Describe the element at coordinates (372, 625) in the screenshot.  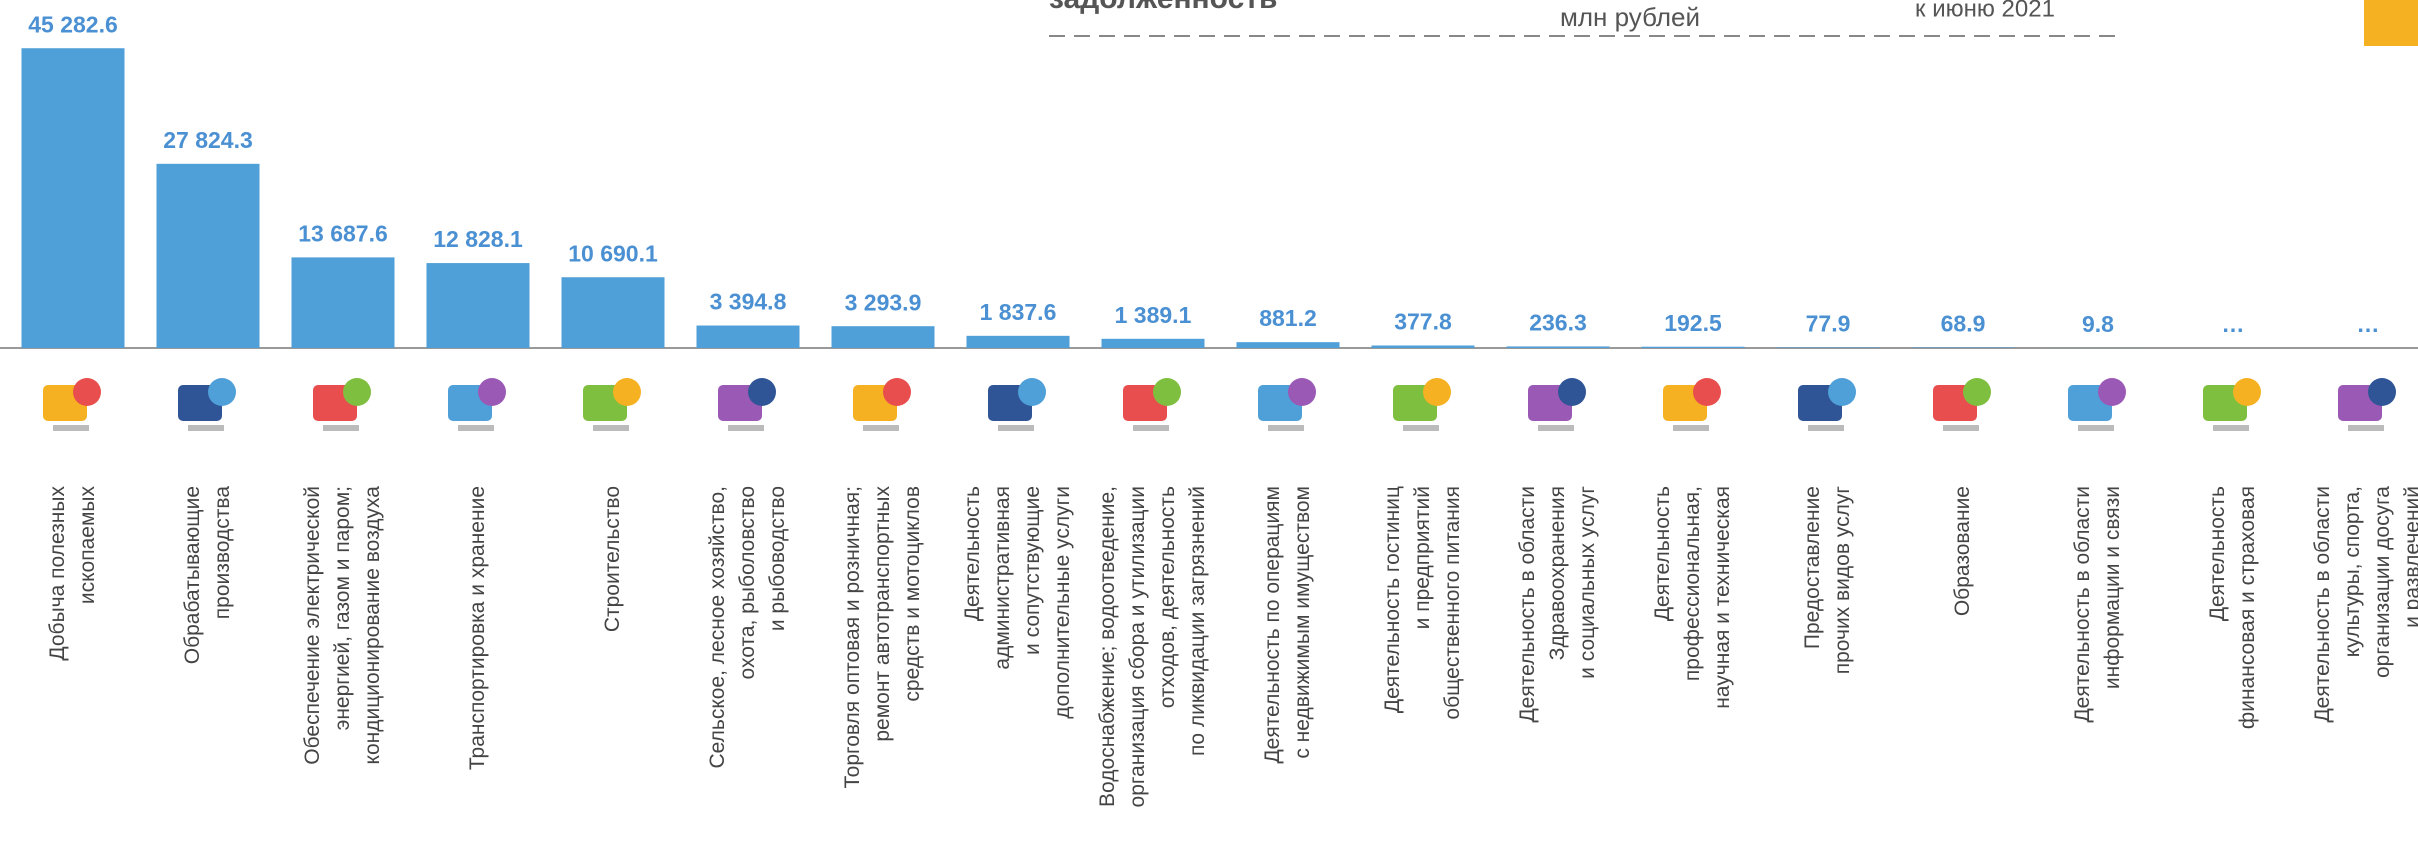
I see `category-label-line: кондиционирование воздуха` at that location.